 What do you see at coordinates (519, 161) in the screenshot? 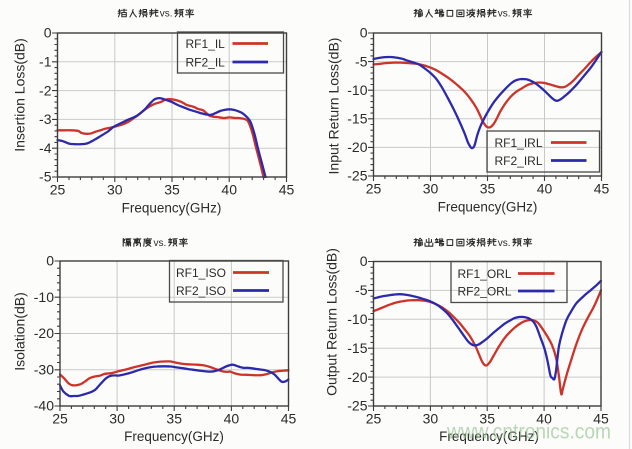
I see `svg-text: RF2_IRL` at bounding box center [519, 161].